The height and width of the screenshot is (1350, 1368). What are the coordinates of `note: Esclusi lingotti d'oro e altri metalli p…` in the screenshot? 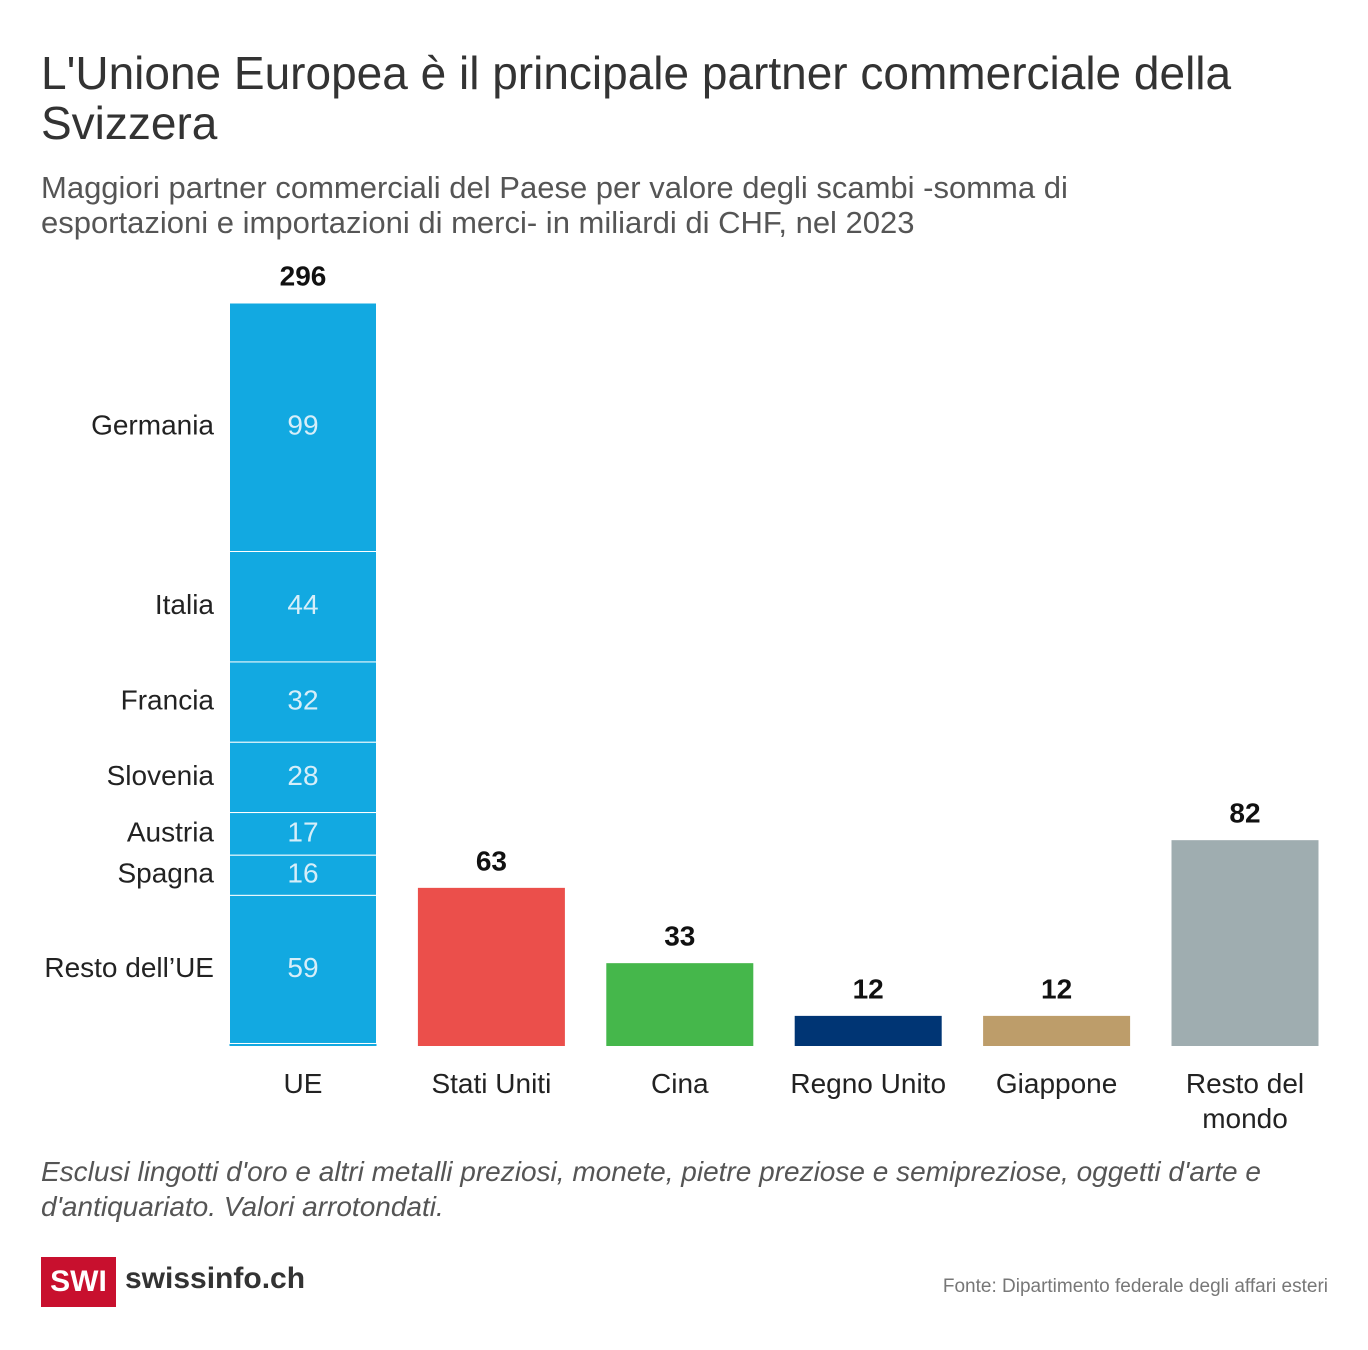 It's located at (651, 1189).